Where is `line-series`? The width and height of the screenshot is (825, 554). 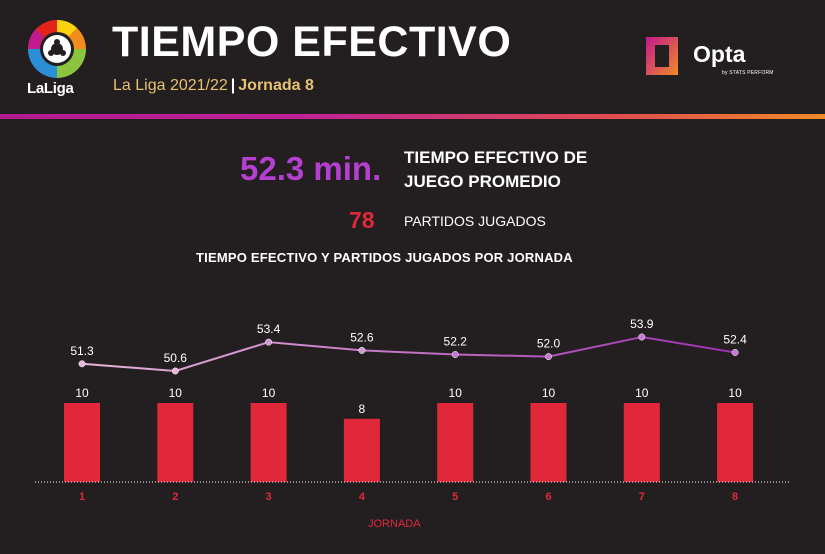
line-series is located at coordinates (408, 354).